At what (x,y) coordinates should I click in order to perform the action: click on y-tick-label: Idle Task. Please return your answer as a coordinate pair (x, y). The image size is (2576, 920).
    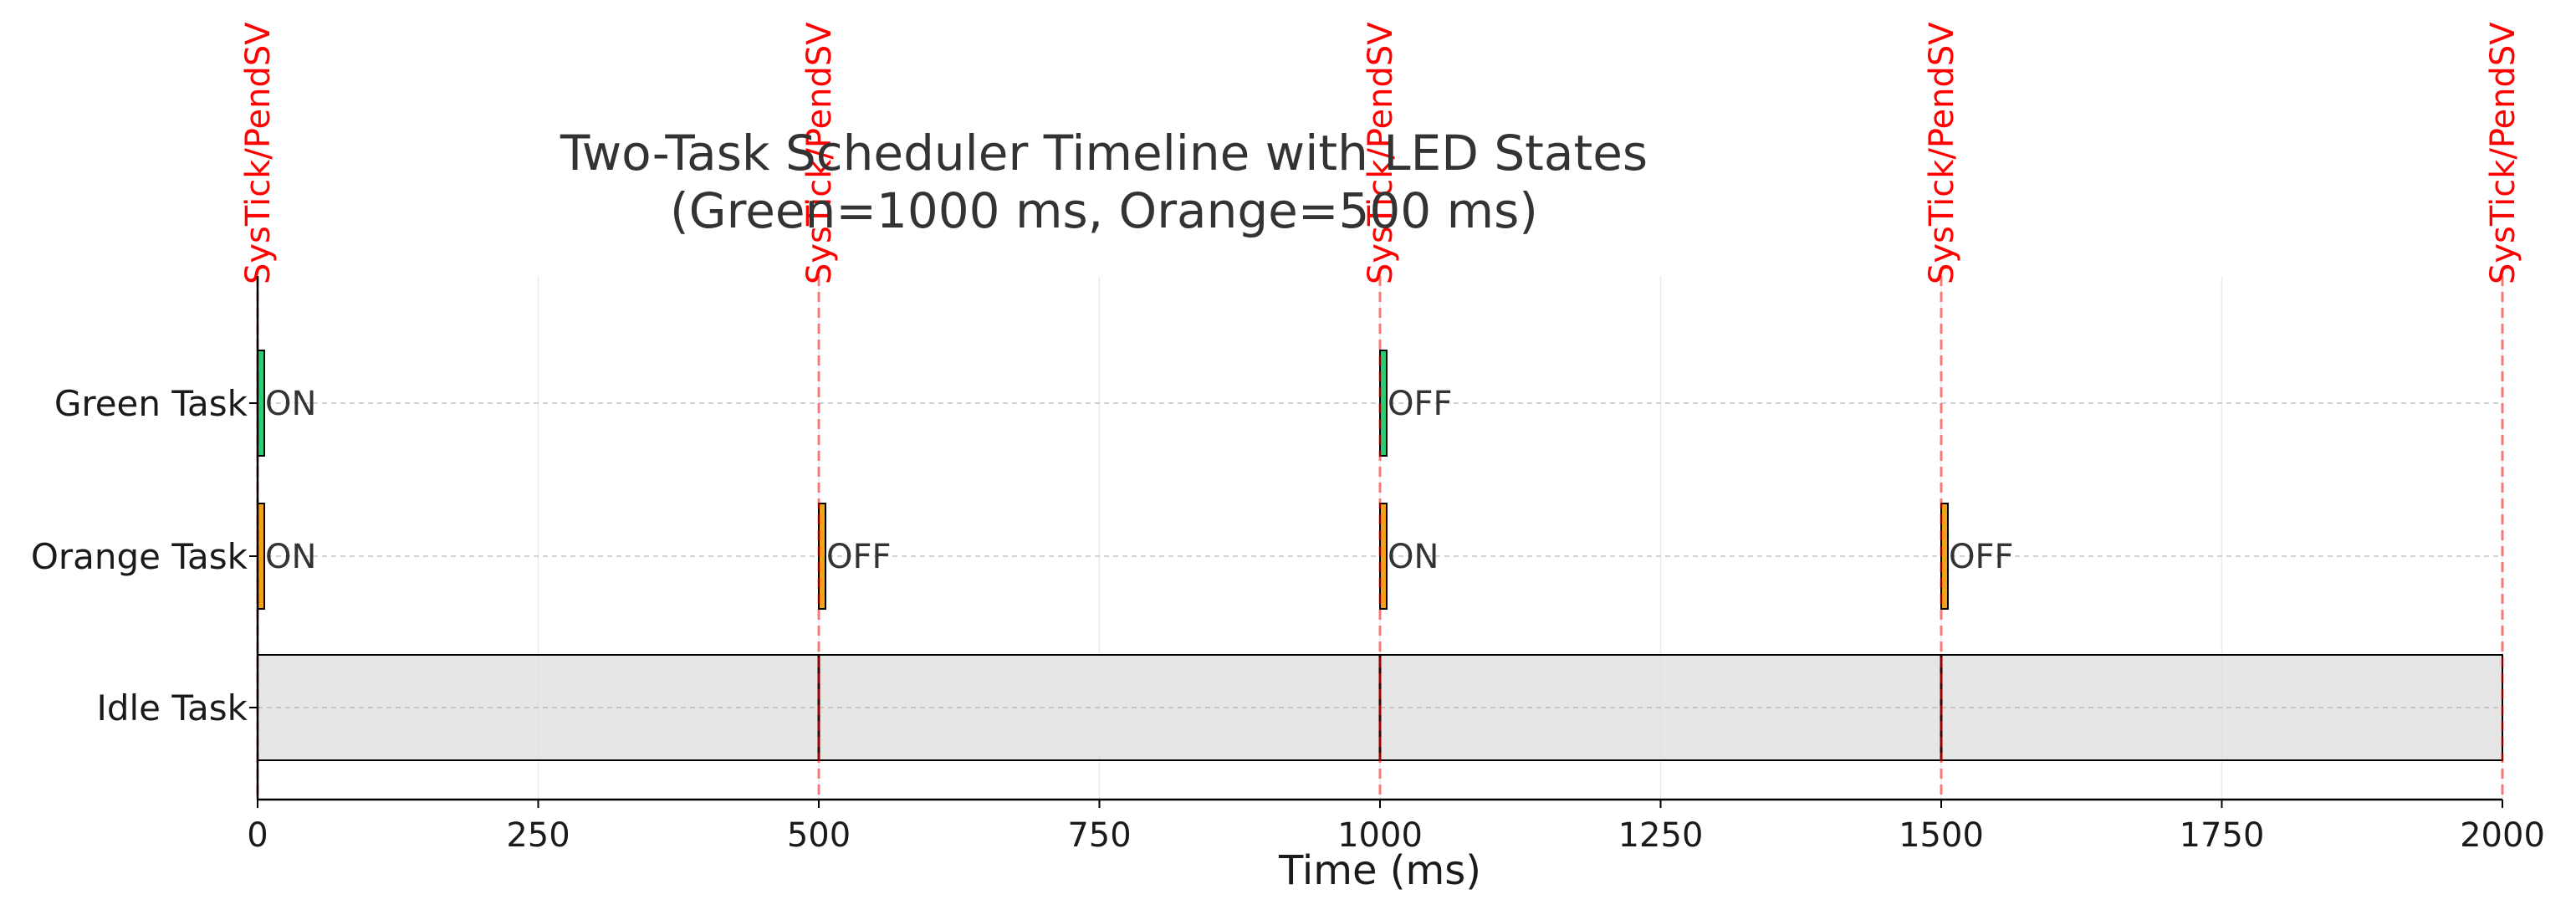
    Looking at the image, I should click on (172, 707).